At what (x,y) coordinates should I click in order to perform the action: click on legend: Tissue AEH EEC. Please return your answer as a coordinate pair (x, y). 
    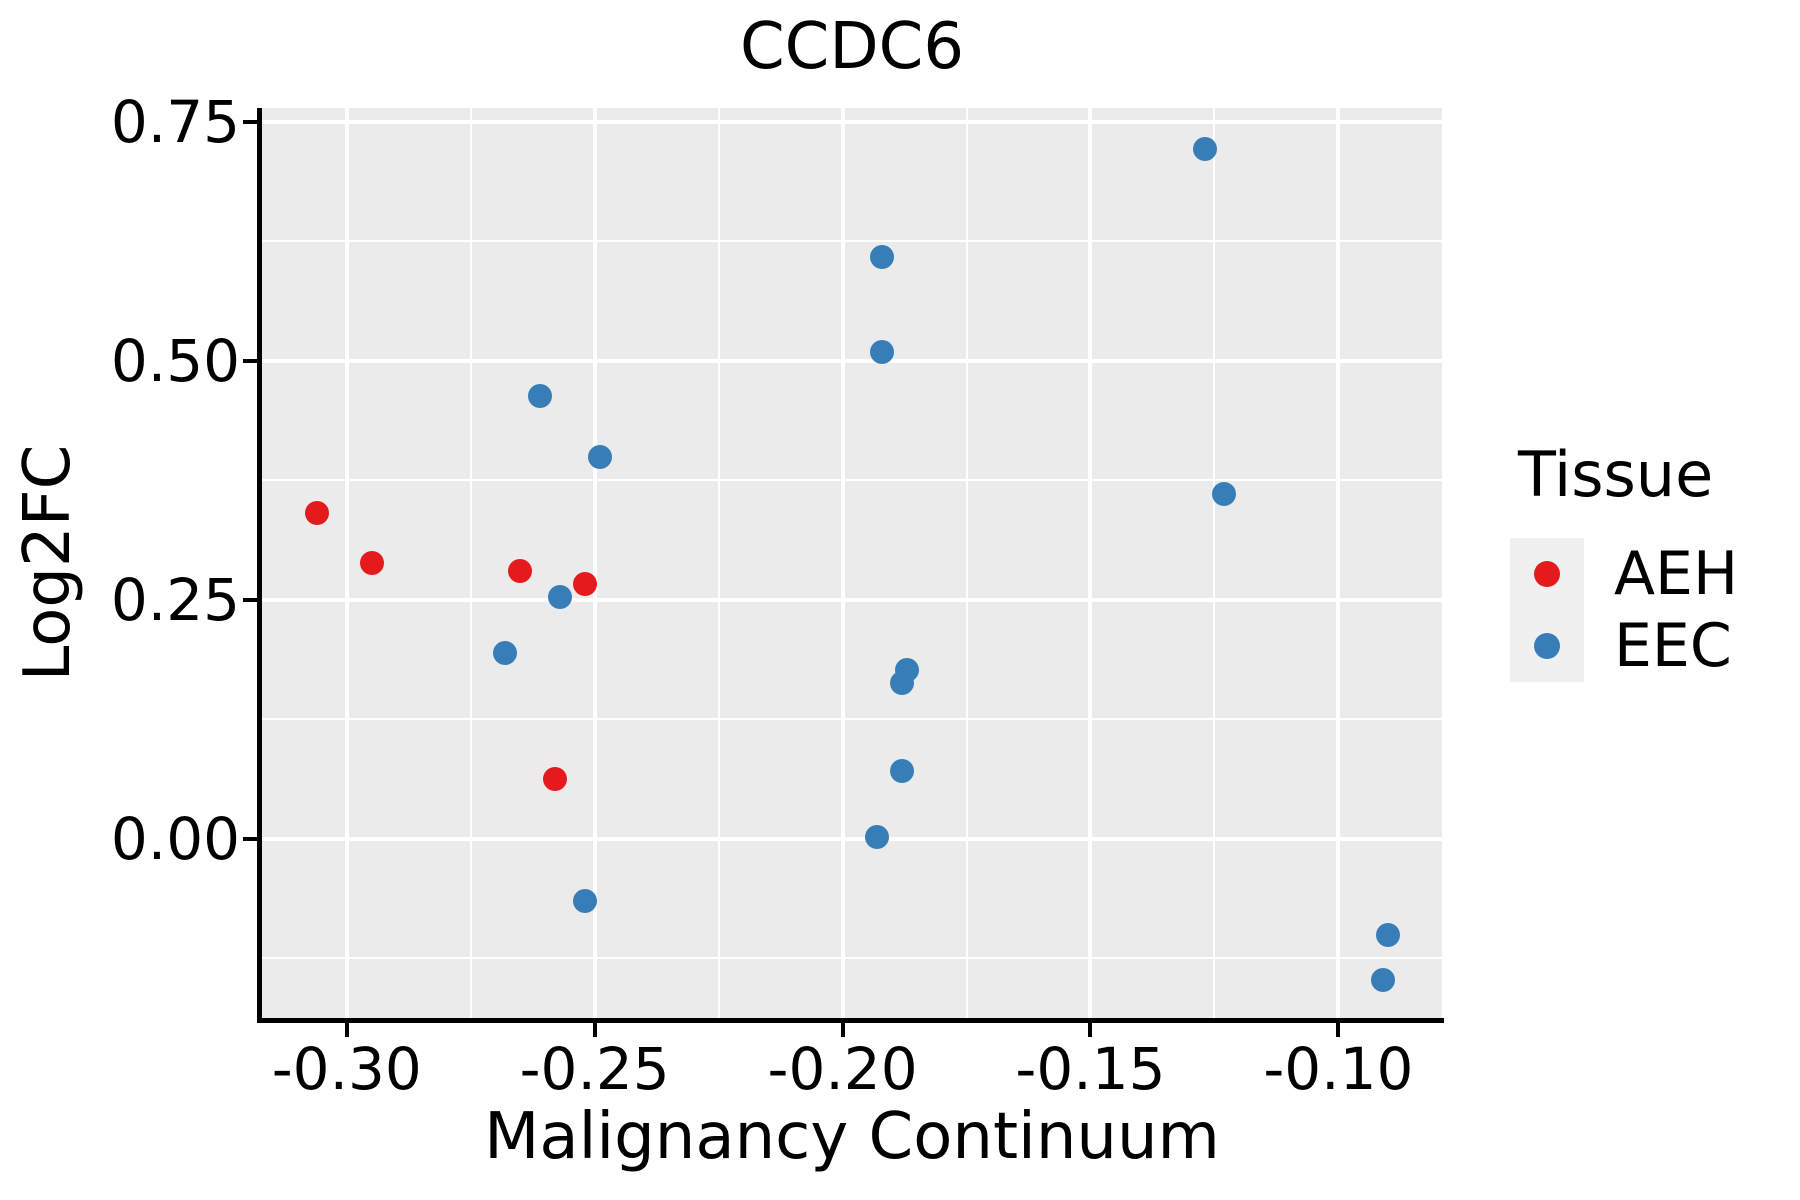
    Looking at the image, I should click on (1624, 560).